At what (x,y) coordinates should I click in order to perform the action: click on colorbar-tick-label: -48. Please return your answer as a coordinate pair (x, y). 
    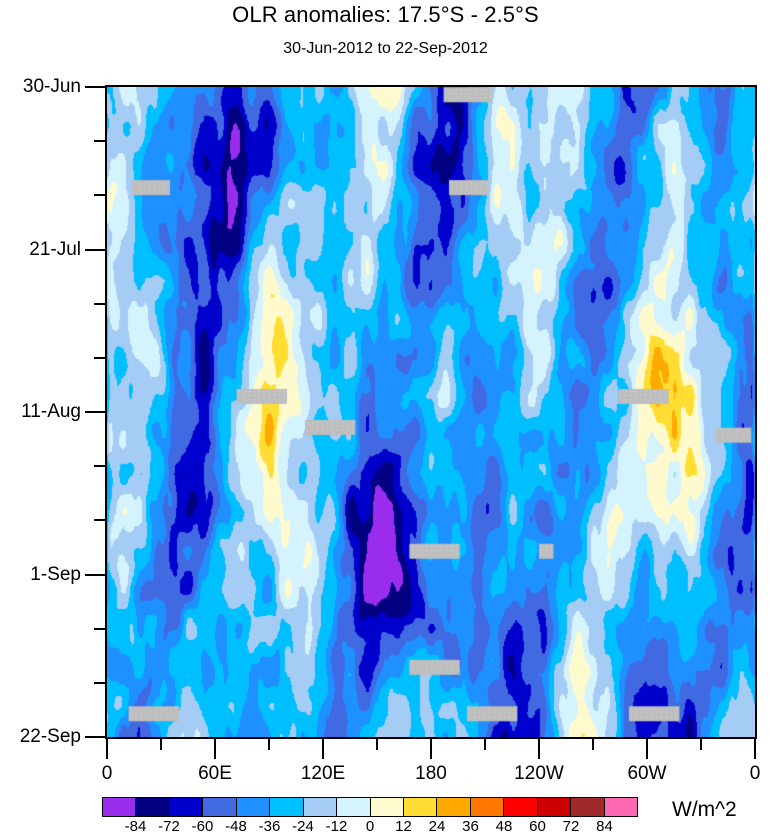
    Looking at the image, I should click on (236, 826).